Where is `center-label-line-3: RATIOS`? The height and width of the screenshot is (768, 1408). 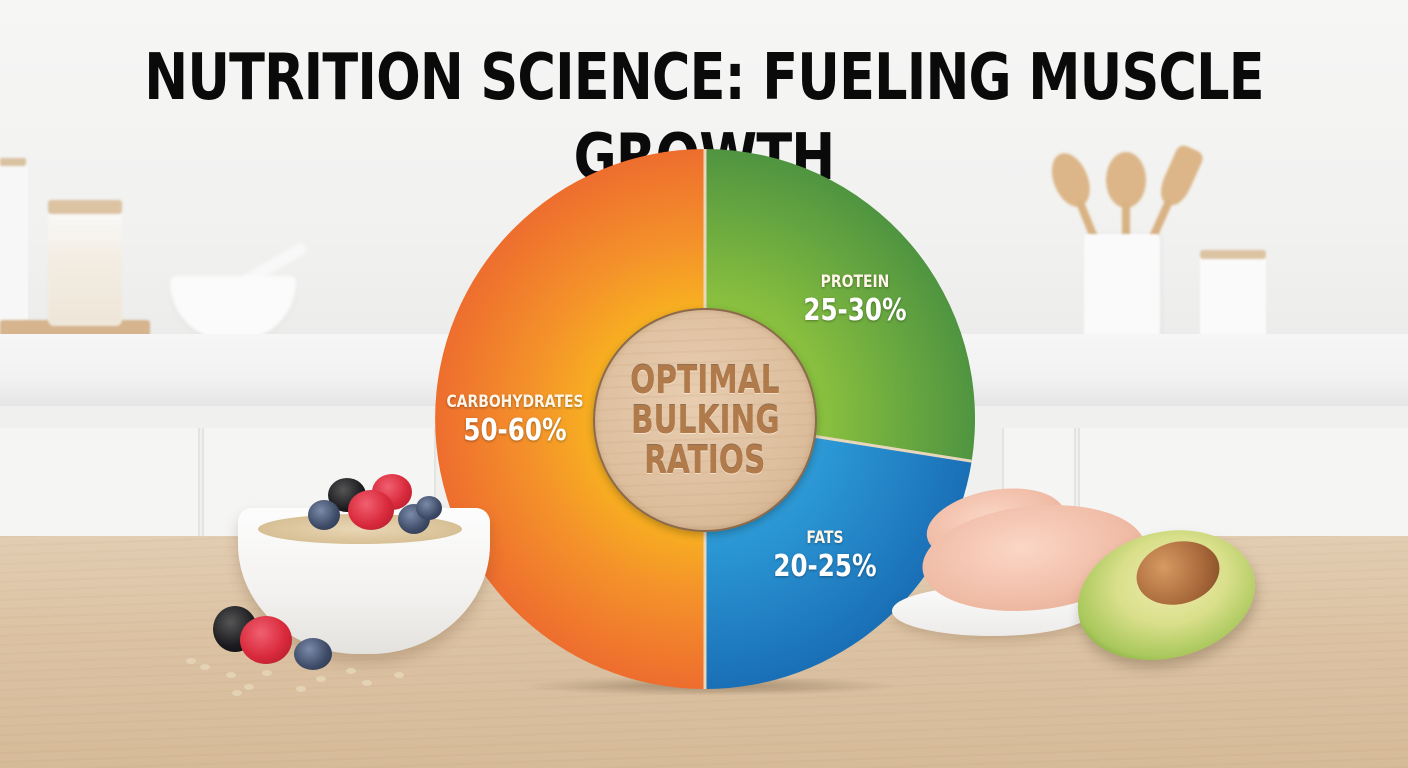 center-label-line-3: RATIOS is located at coordinates (705, 460).